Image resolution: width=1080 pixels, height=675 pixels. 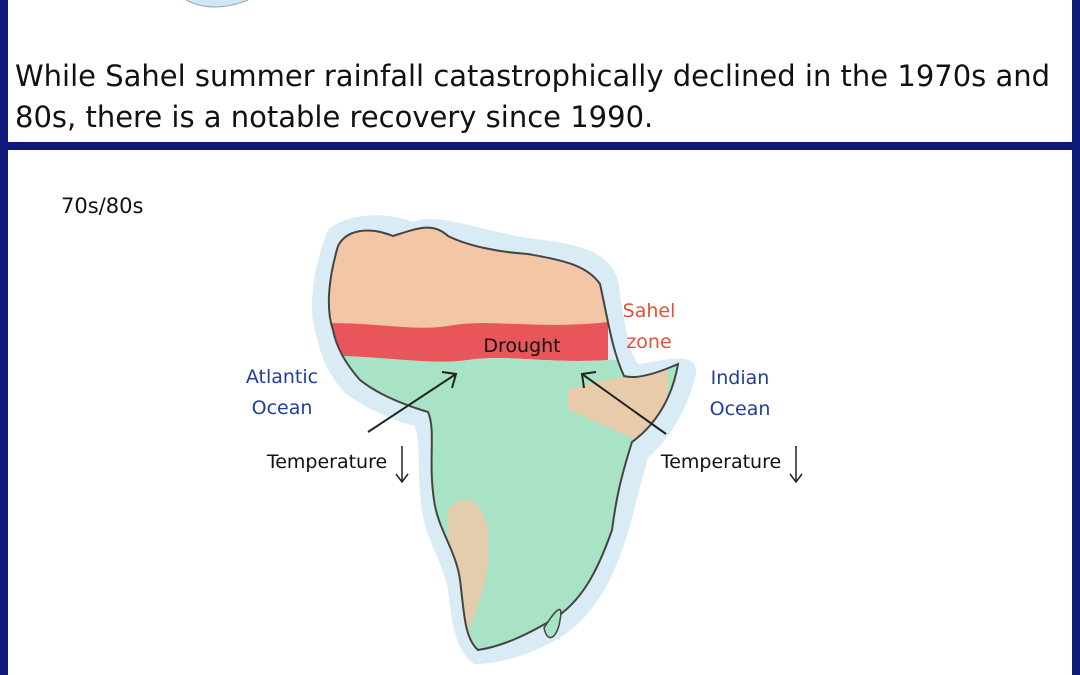 I want to click on sahel-zone-label: Sahel zone, so click(x=649, y=326).